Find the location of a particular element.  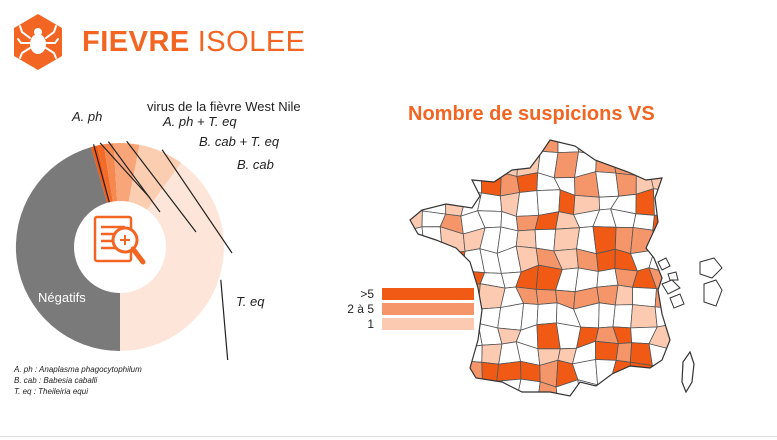

legend-label-gt5: >5 is located at coordinates (367, 294).